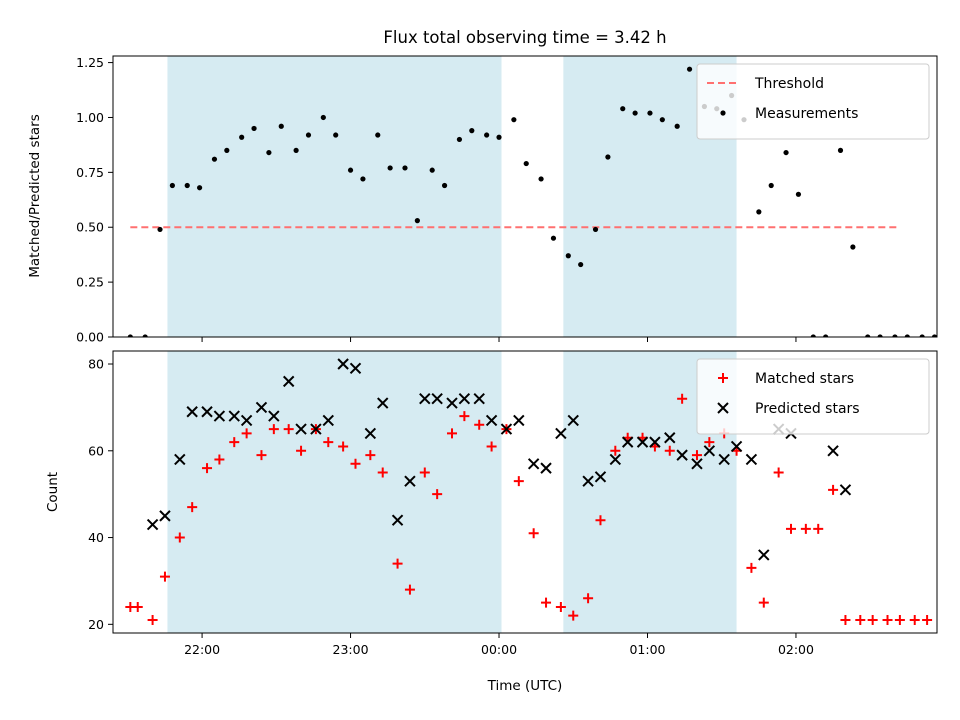  Describe the element at coordinates (90, 282) in the screenshot. I see `y-tick-label: 0.25` at that location.